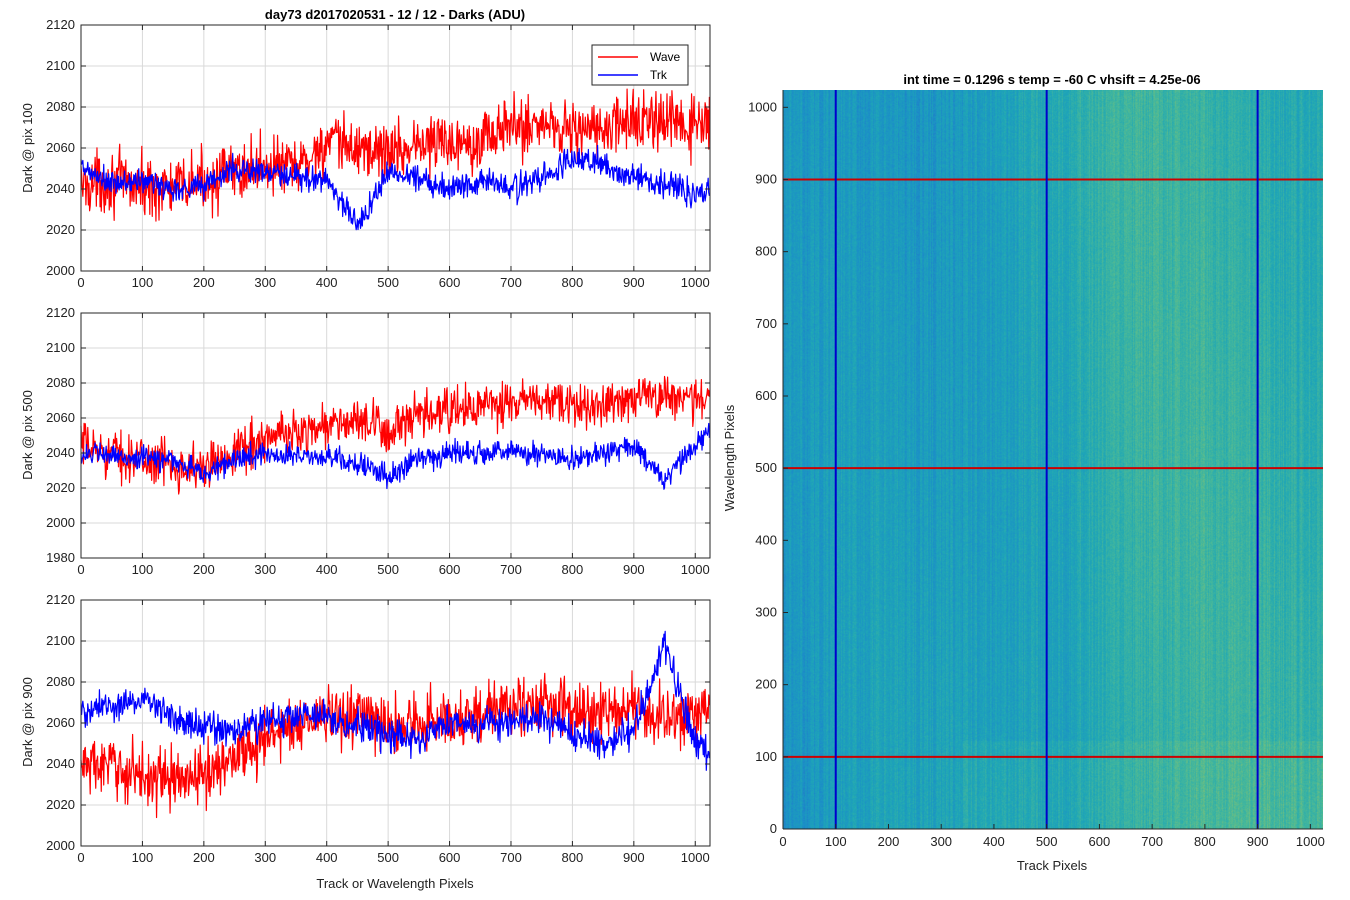  I want to click on y-axis-label: Dark @ pix 900, so click(27, 722).